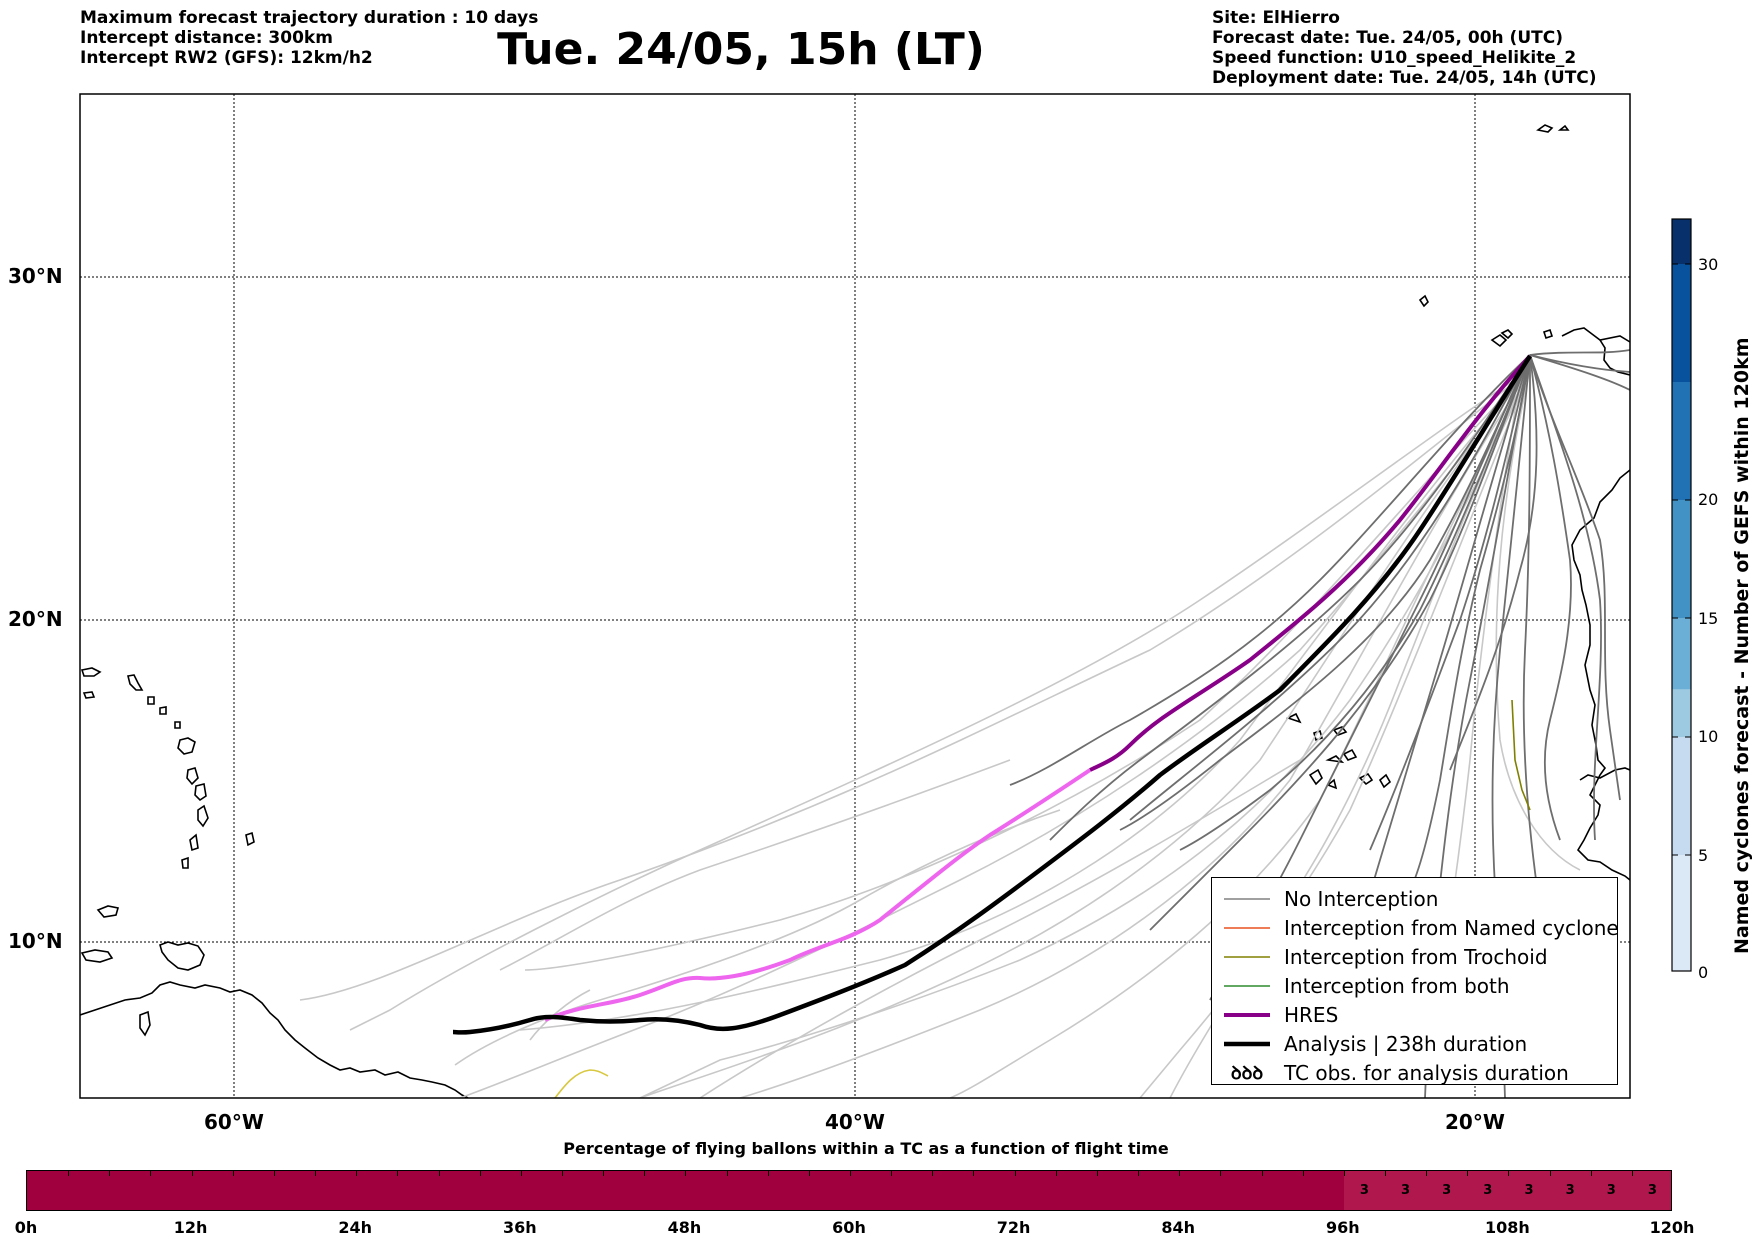 This screenshot has width=1752, height=1241. What do you see at coordinates (1414, 899) in the screenshot?
I see `legend-item-no-interception: No Interception` at bounding box center [1414, 899].